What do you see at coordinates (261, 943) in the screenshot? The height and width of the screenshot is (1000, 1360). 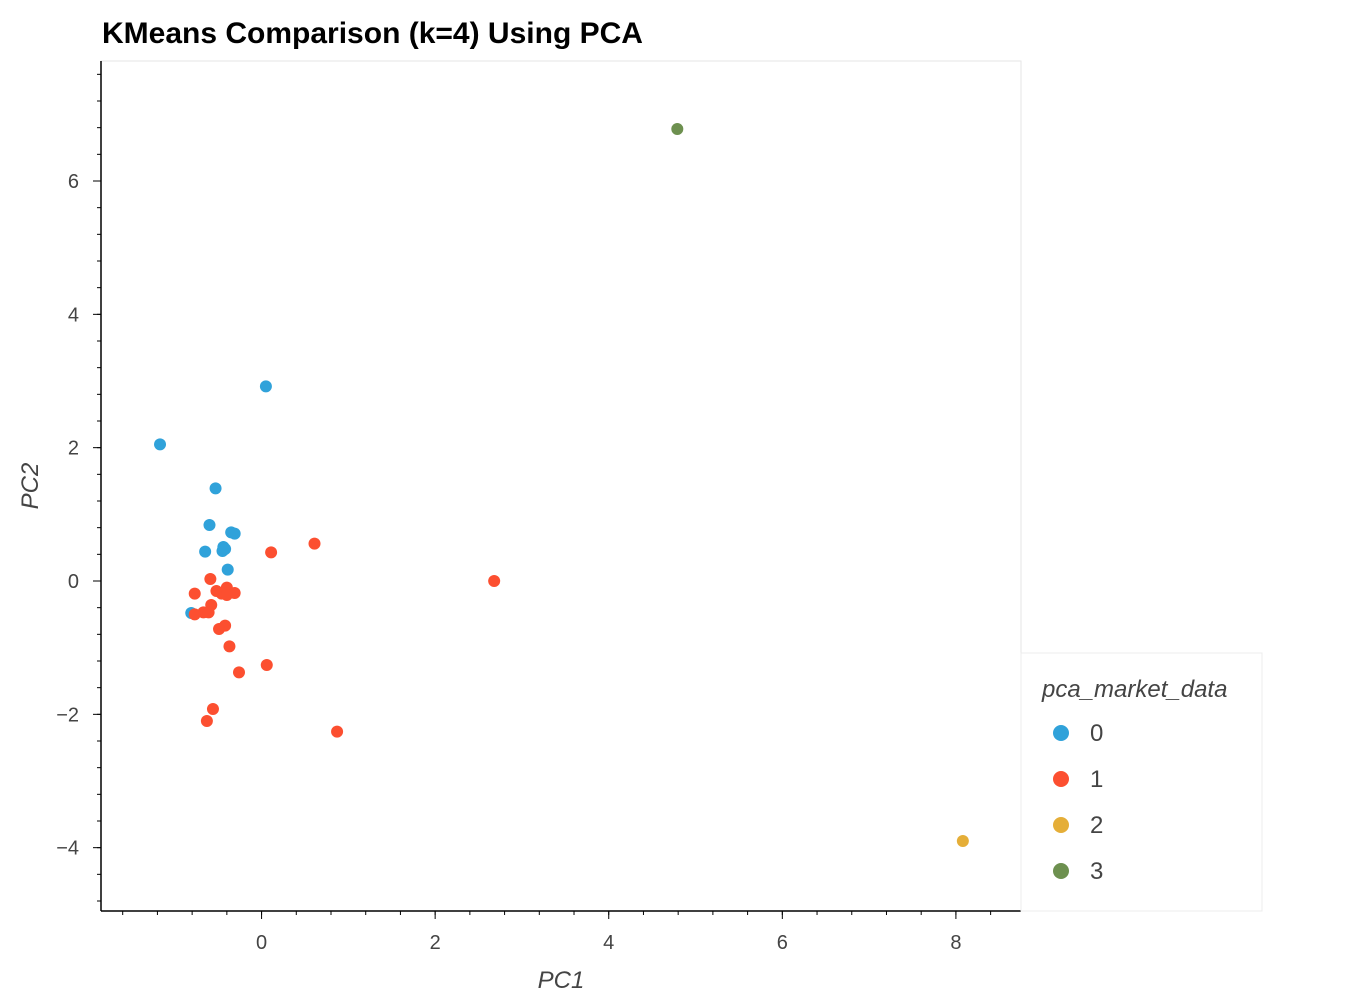 I see `x-tick-label: 0` at bounding box center [261, 943].